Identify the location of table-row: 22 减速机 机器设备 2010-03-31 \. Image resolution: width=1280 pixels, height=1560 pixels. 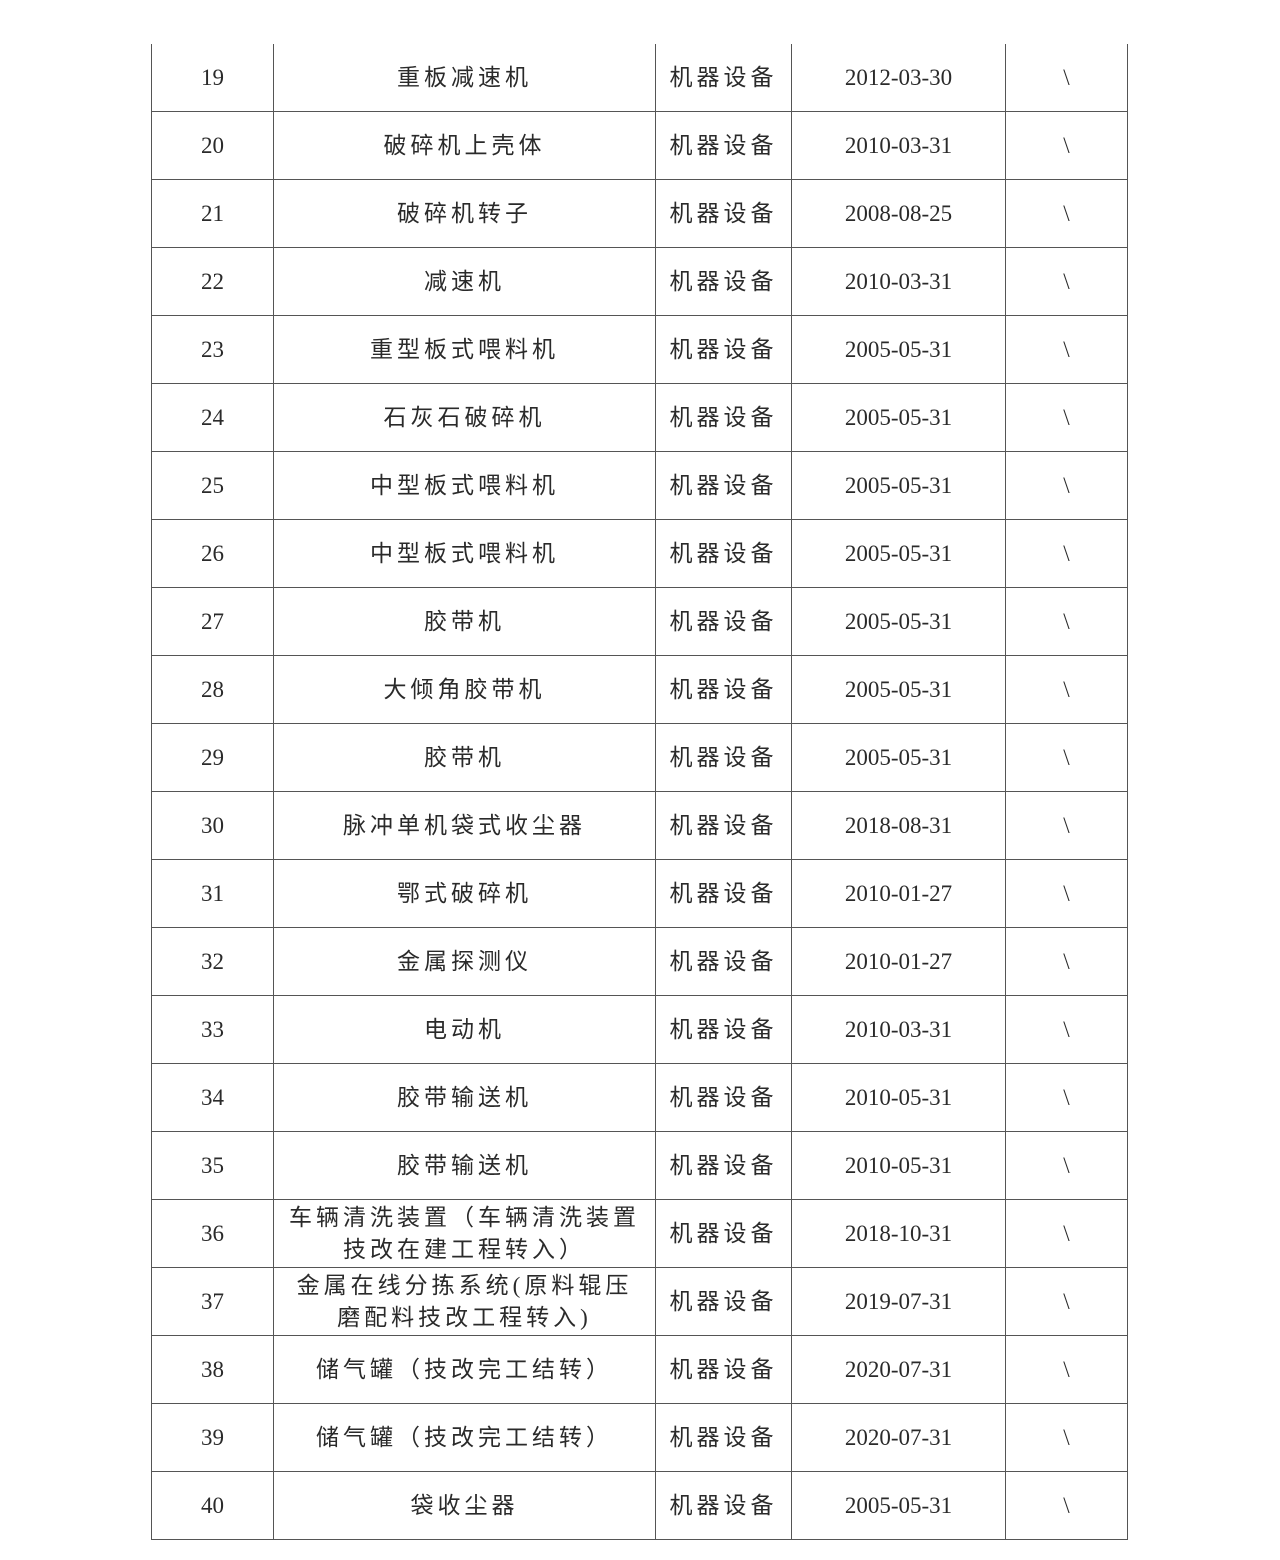
(639, 281).